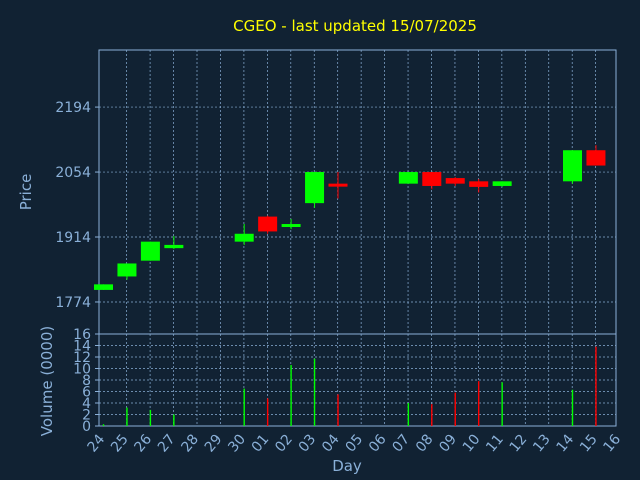  What do you see at coordinates (331, 443) in the screenshot?
I see `x-tick-label: 04` at bounding box center [331, 443].